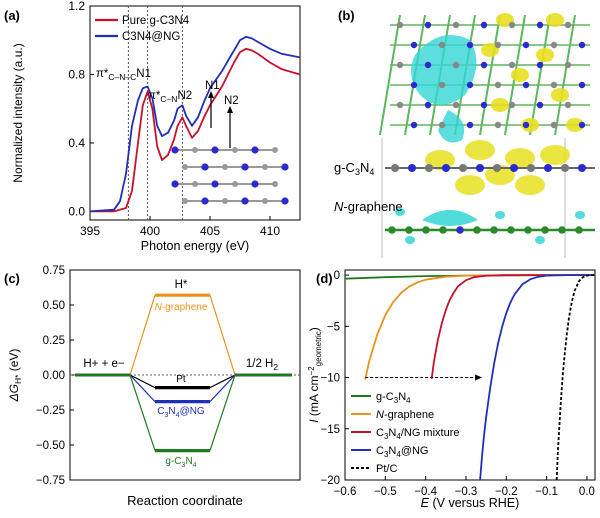  What do you see at coordinates (512, 326) in the screenshot?
I see `series-line-c3n4-ng-mixture` at bounding box center [512, 326].